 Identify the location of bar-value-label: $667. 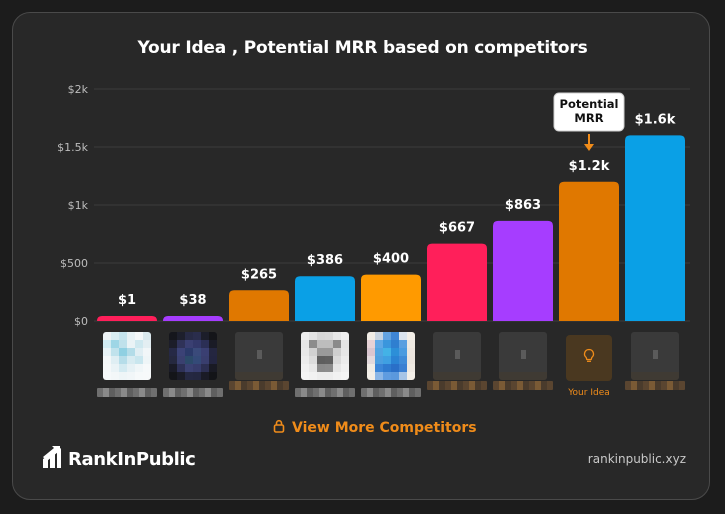
(457, 228).